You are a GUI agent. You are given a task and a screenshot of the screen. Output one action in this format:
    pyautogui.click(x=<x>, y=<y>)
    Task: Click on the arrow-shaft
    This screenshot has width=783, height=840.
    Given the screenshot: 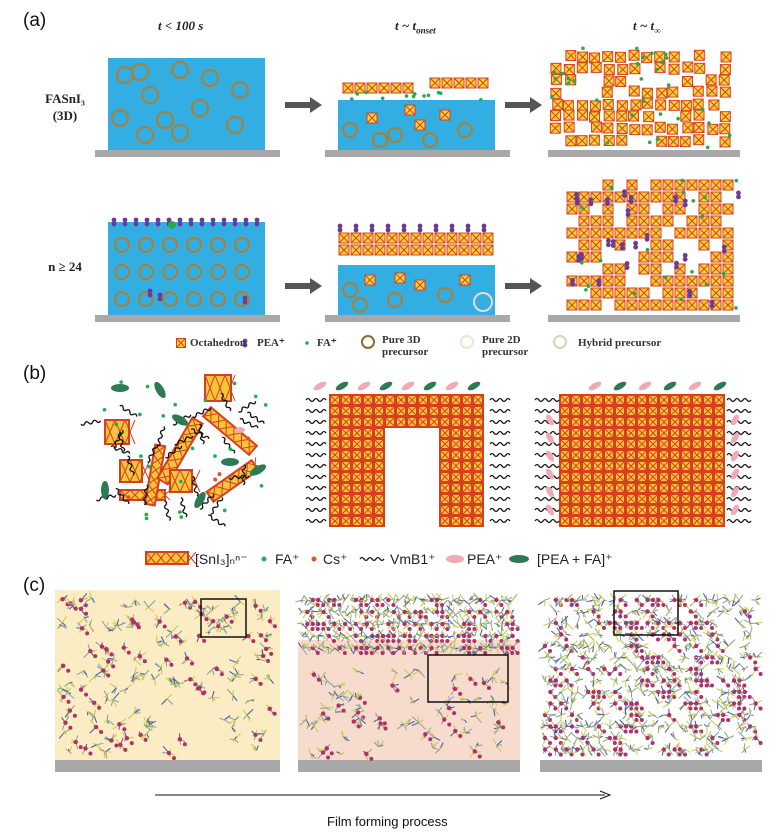 What is the action you would take?
    pyautogui.click(x=298, y=286)
    